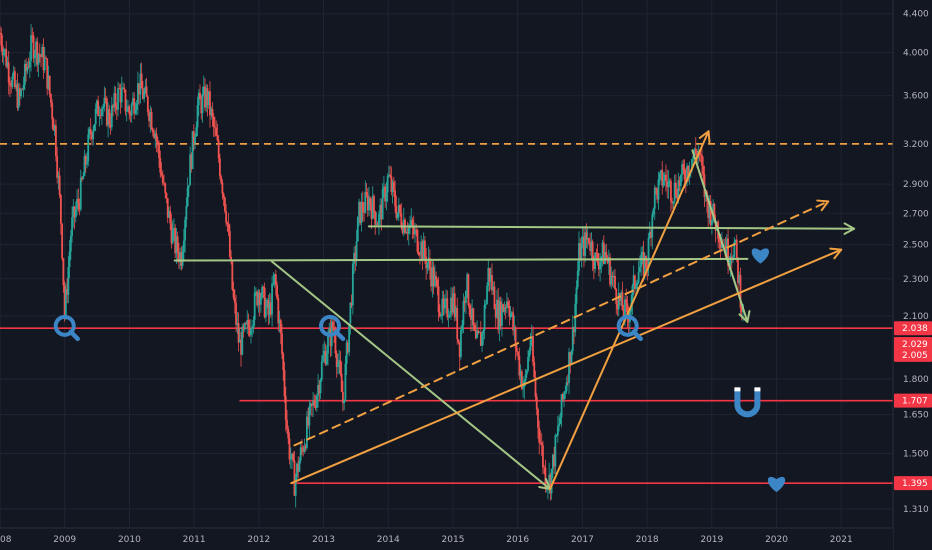 The height and width of the screenshot is (550, 932). What do you see at coordinates (916, 185) in the screenshot?
I see `price-tick-label: 2.900` at bounding box center [916, 185].